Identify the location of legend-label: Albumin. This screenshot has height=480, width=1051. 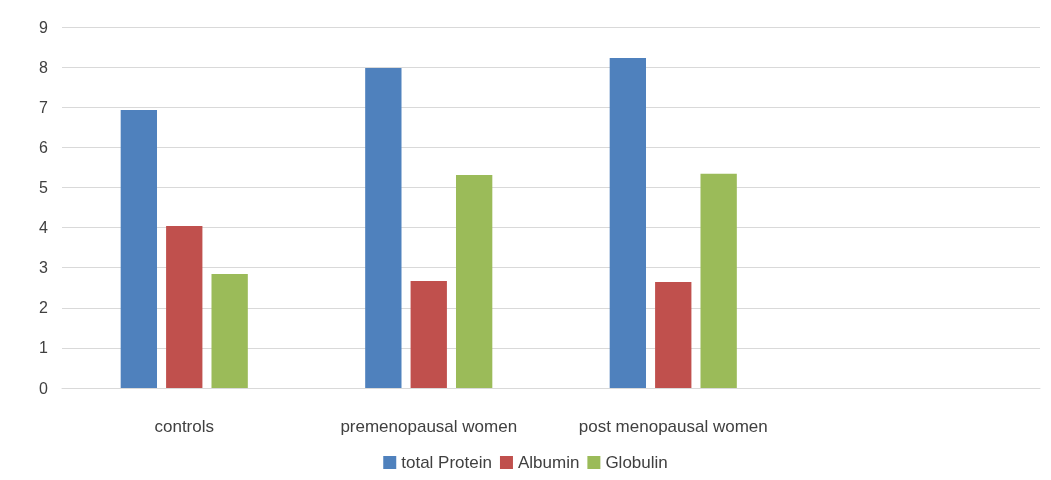
(548, 462).